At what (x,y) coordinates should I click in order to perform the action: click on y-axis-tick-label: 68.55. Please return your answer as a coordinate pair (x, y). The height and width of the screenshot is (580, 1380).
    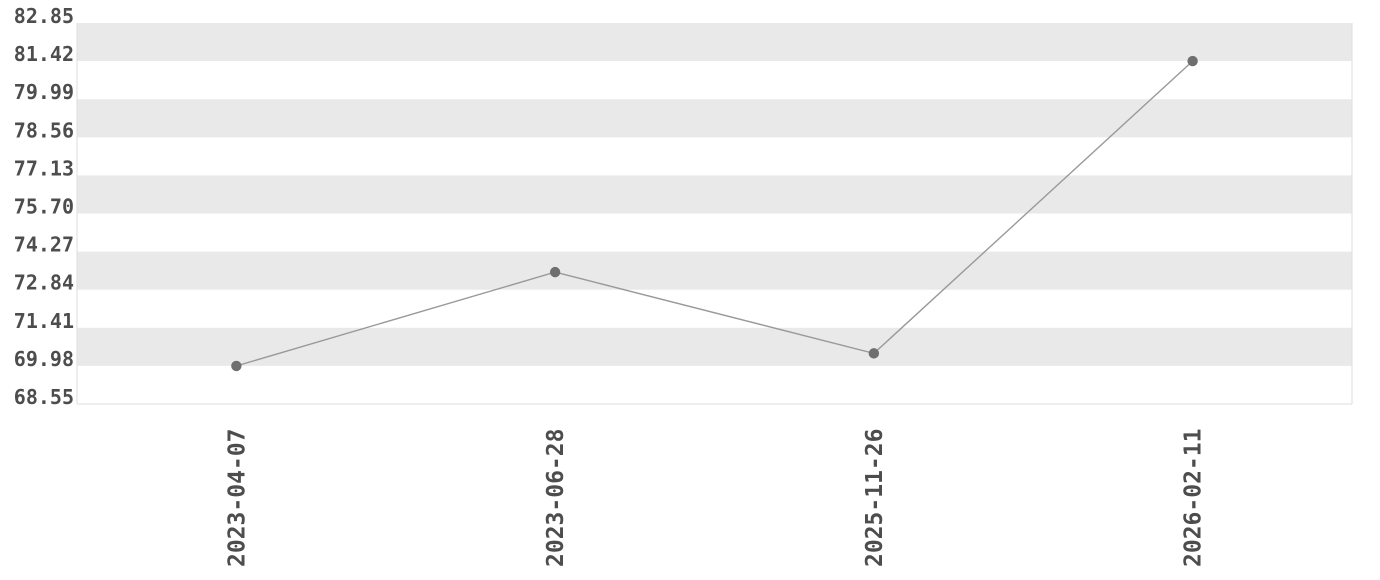
    Looking at the image, I should click on (44, 397).